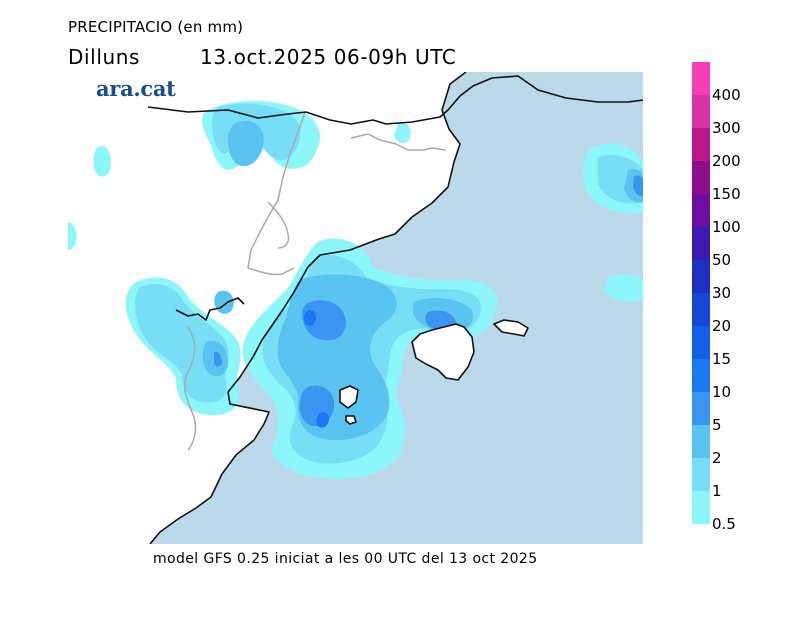 The width and height of the screenshot is (800, 617). What do you see at coordinates (726, 194) in the screenshot?
I see `legend-label: 150` at bounding box center [726, 194].